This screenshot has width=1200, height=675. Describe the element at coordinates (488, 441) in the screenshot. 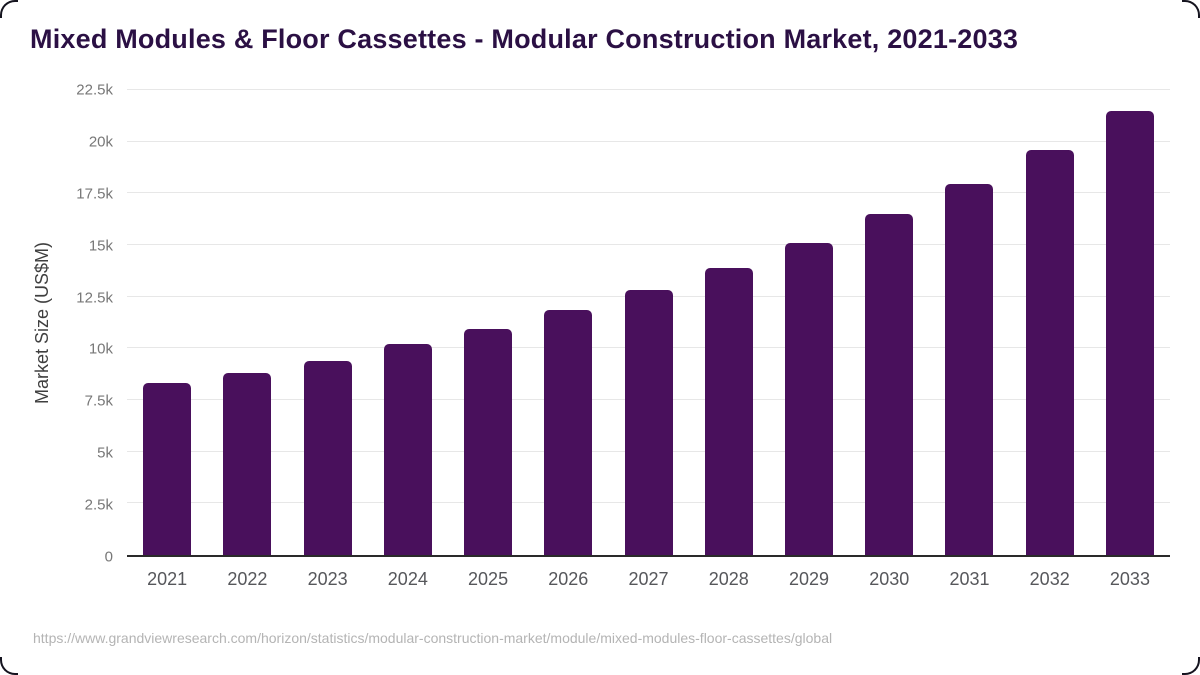

I see `bar-2025` at that location.